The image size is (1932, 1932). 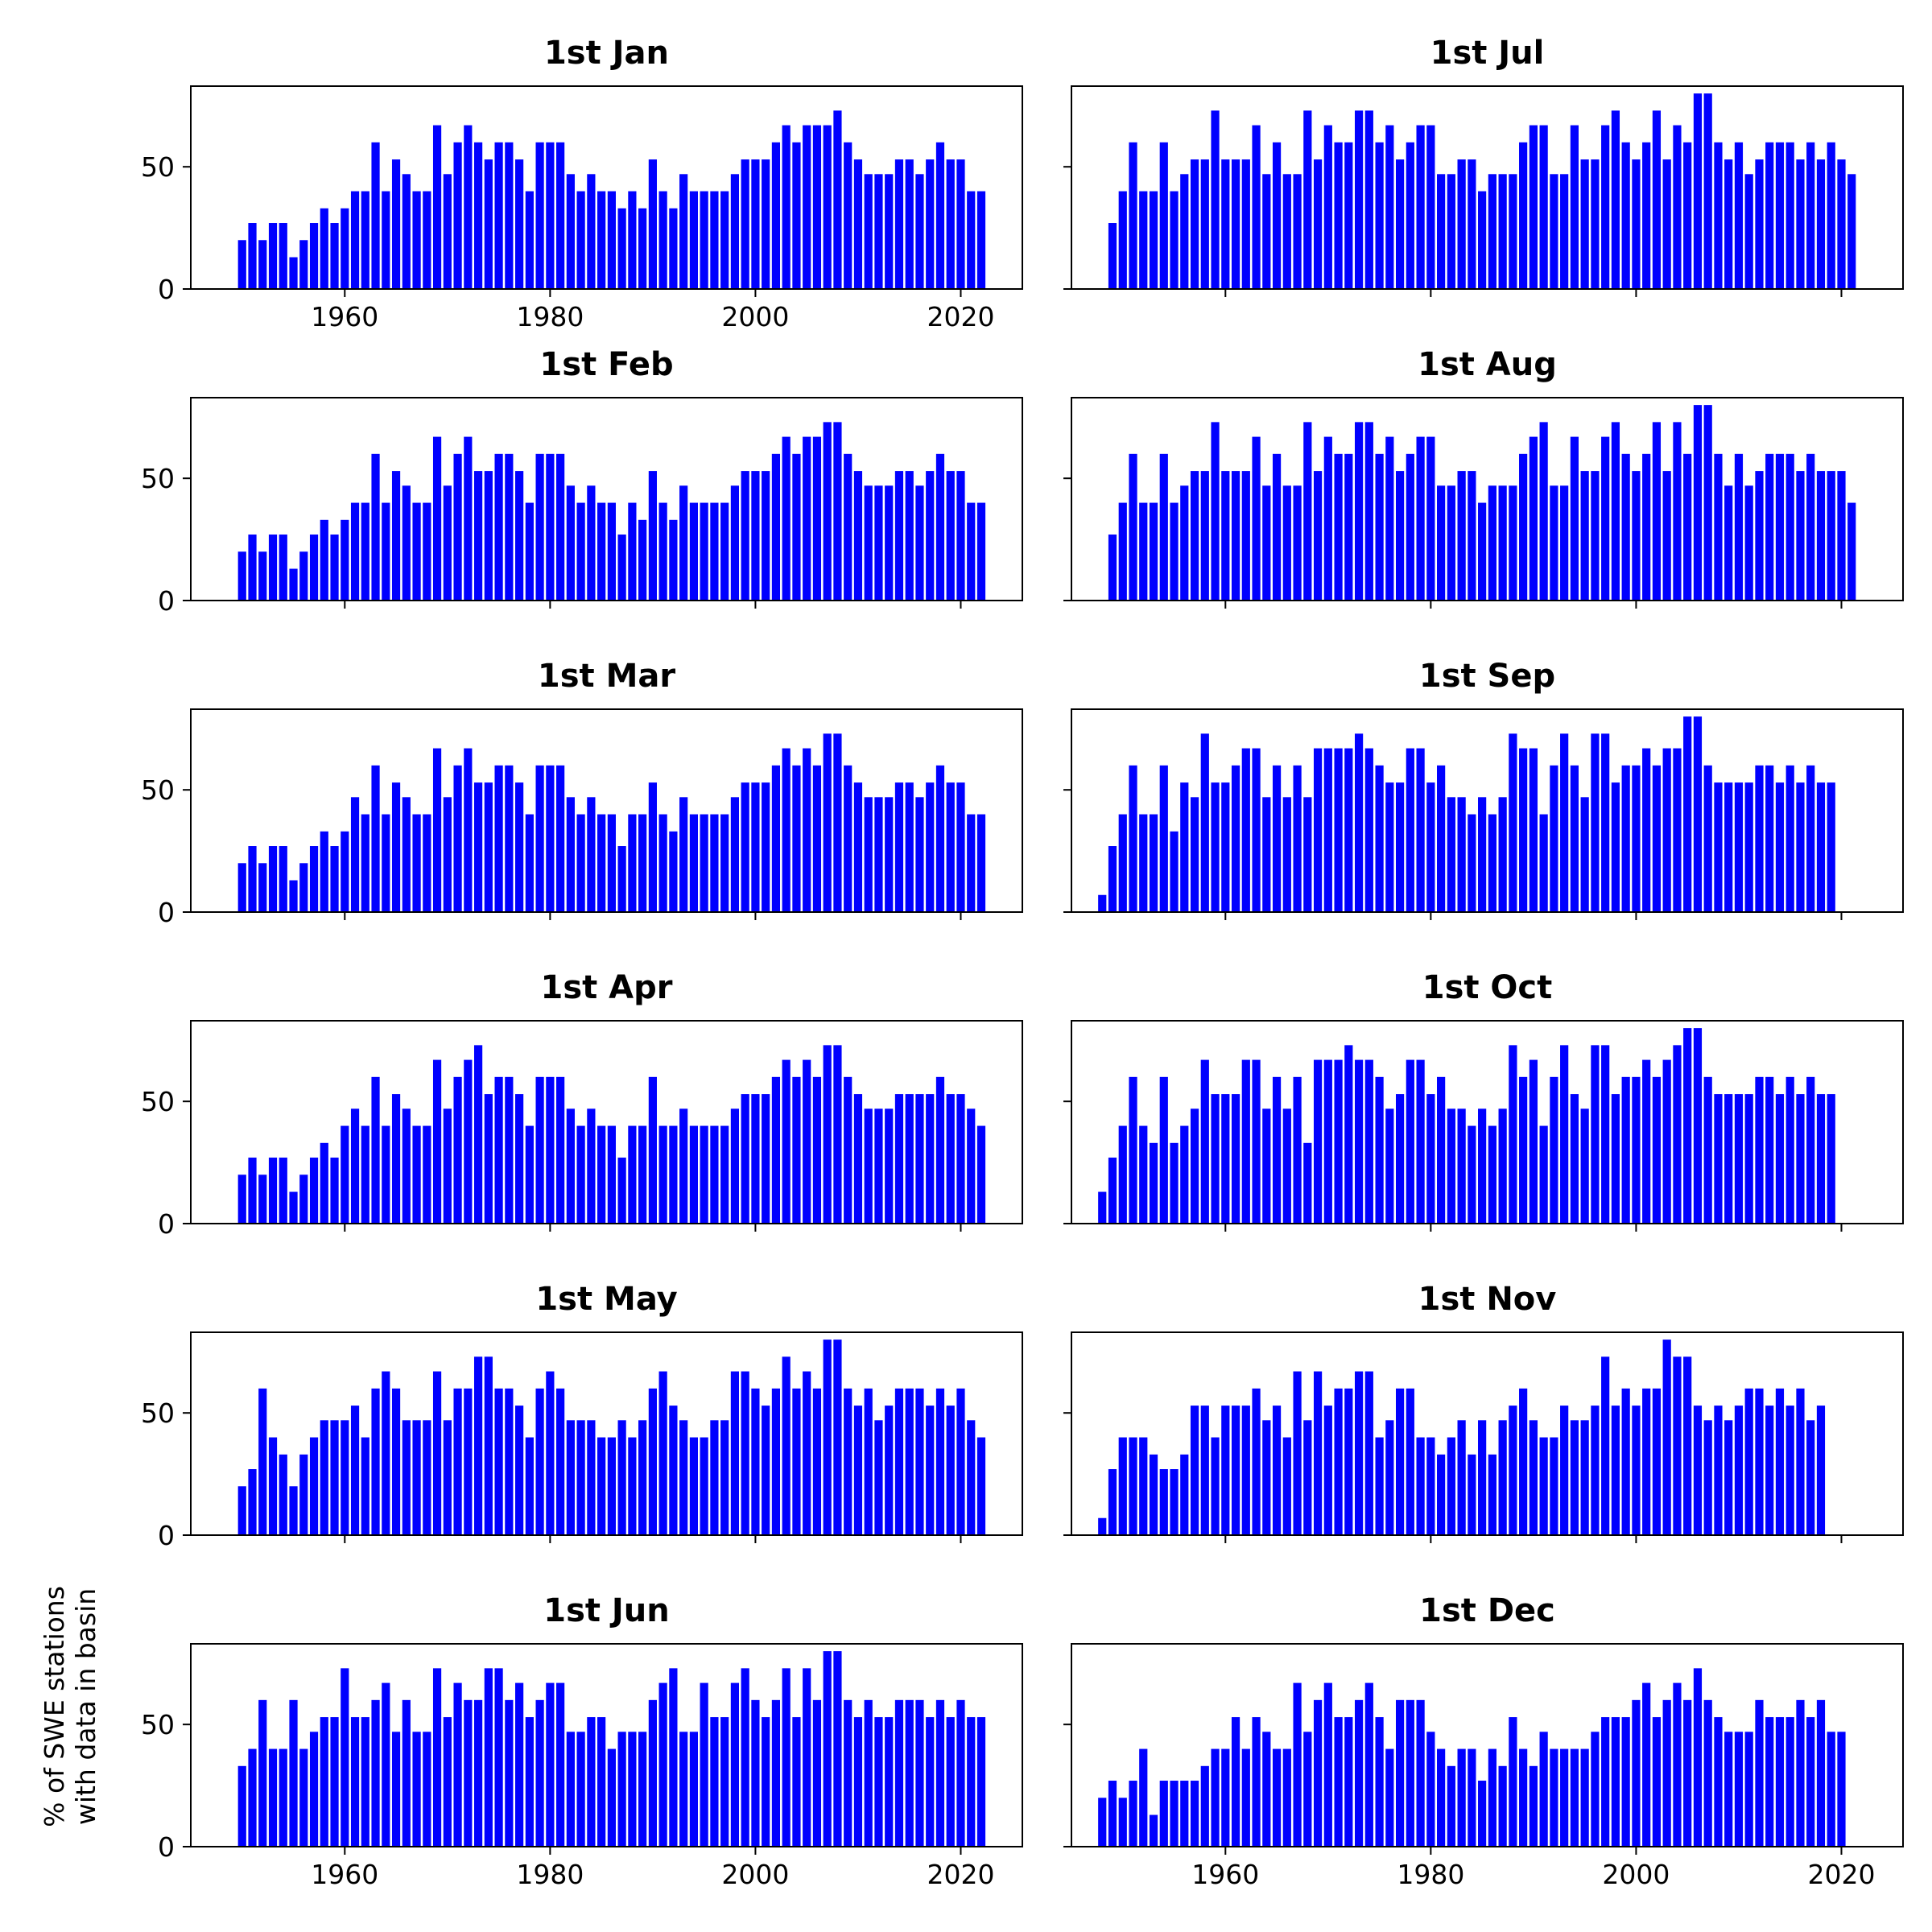 I want to click on x-tick-label: 2000, so click(x=1636, y=1874).